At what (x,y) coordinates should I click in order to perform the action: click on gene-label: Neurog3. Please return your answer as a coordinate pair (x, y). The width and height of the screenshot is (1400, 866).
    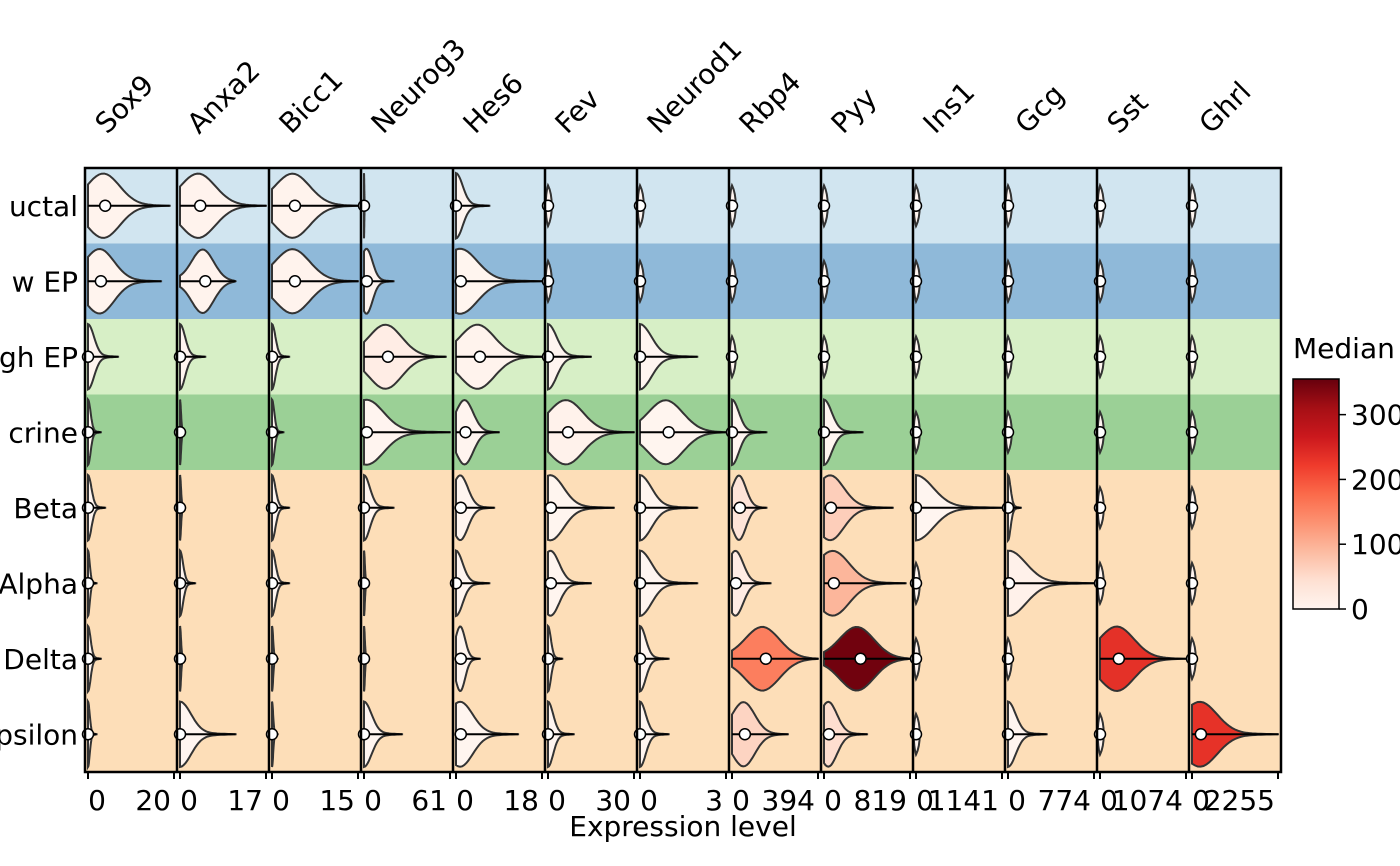
    Looking at the image, I should click on (419, 86).